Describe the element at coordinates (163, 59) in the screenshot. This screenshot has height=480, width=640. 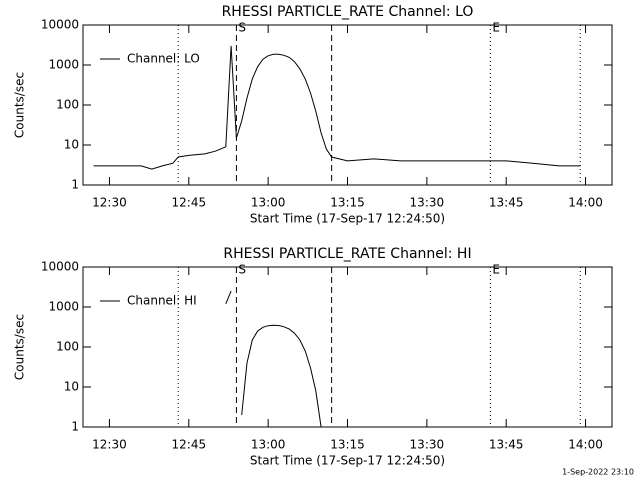
I see `legend-label: Channel: LO` at that location.